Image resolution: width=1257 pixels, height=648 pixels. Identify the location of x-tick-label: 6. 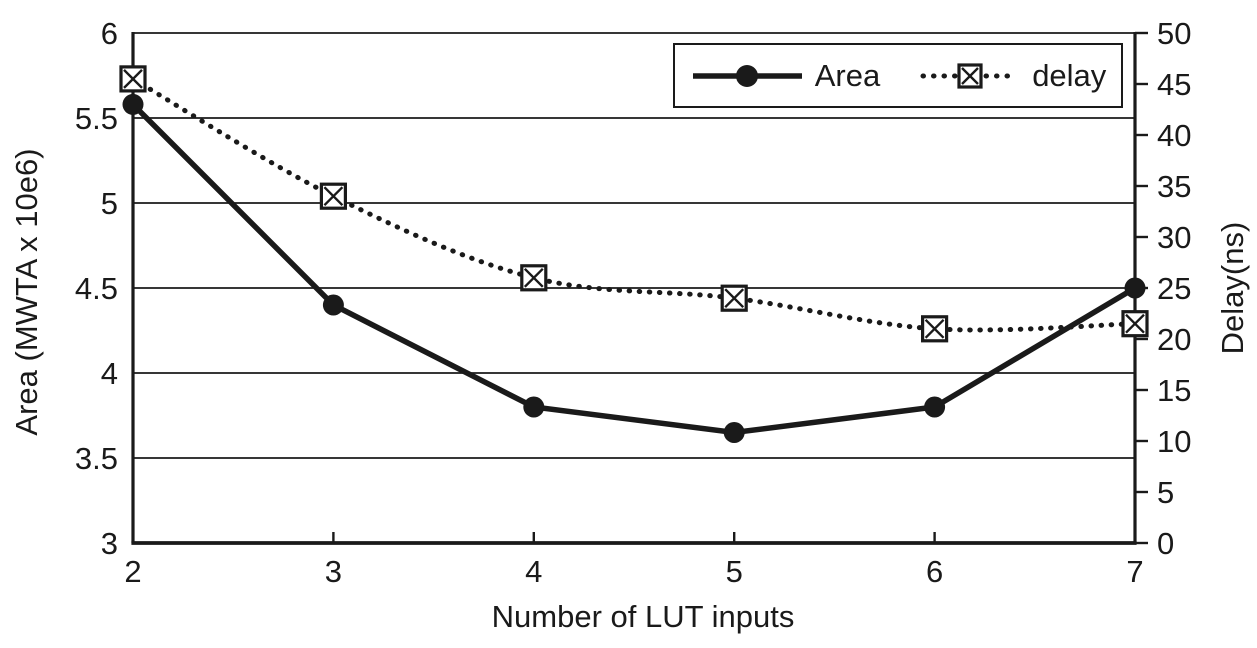
(934, 571).